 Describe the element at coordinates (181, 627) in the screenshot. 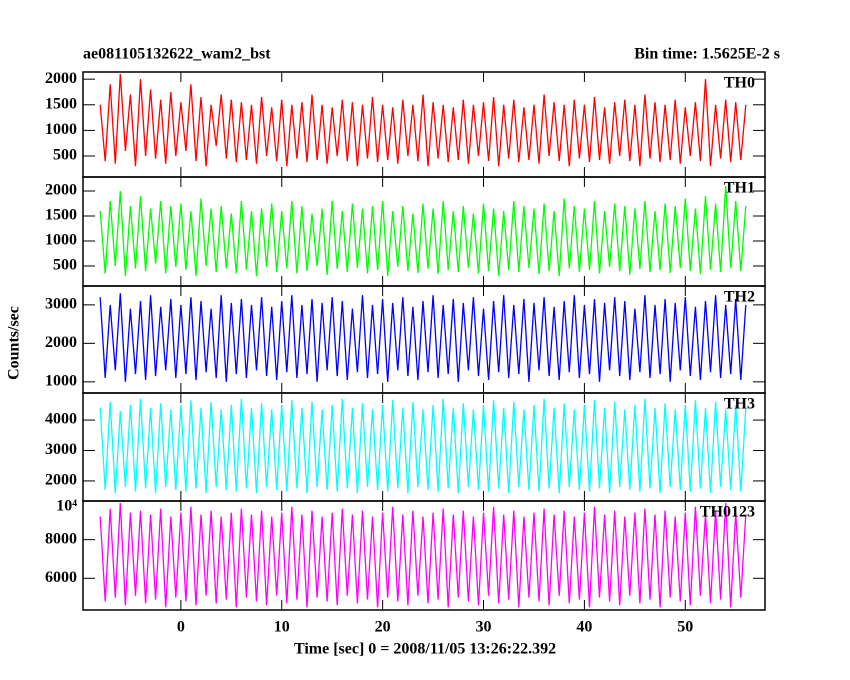

I see `x-tick-label: 0` at that location.